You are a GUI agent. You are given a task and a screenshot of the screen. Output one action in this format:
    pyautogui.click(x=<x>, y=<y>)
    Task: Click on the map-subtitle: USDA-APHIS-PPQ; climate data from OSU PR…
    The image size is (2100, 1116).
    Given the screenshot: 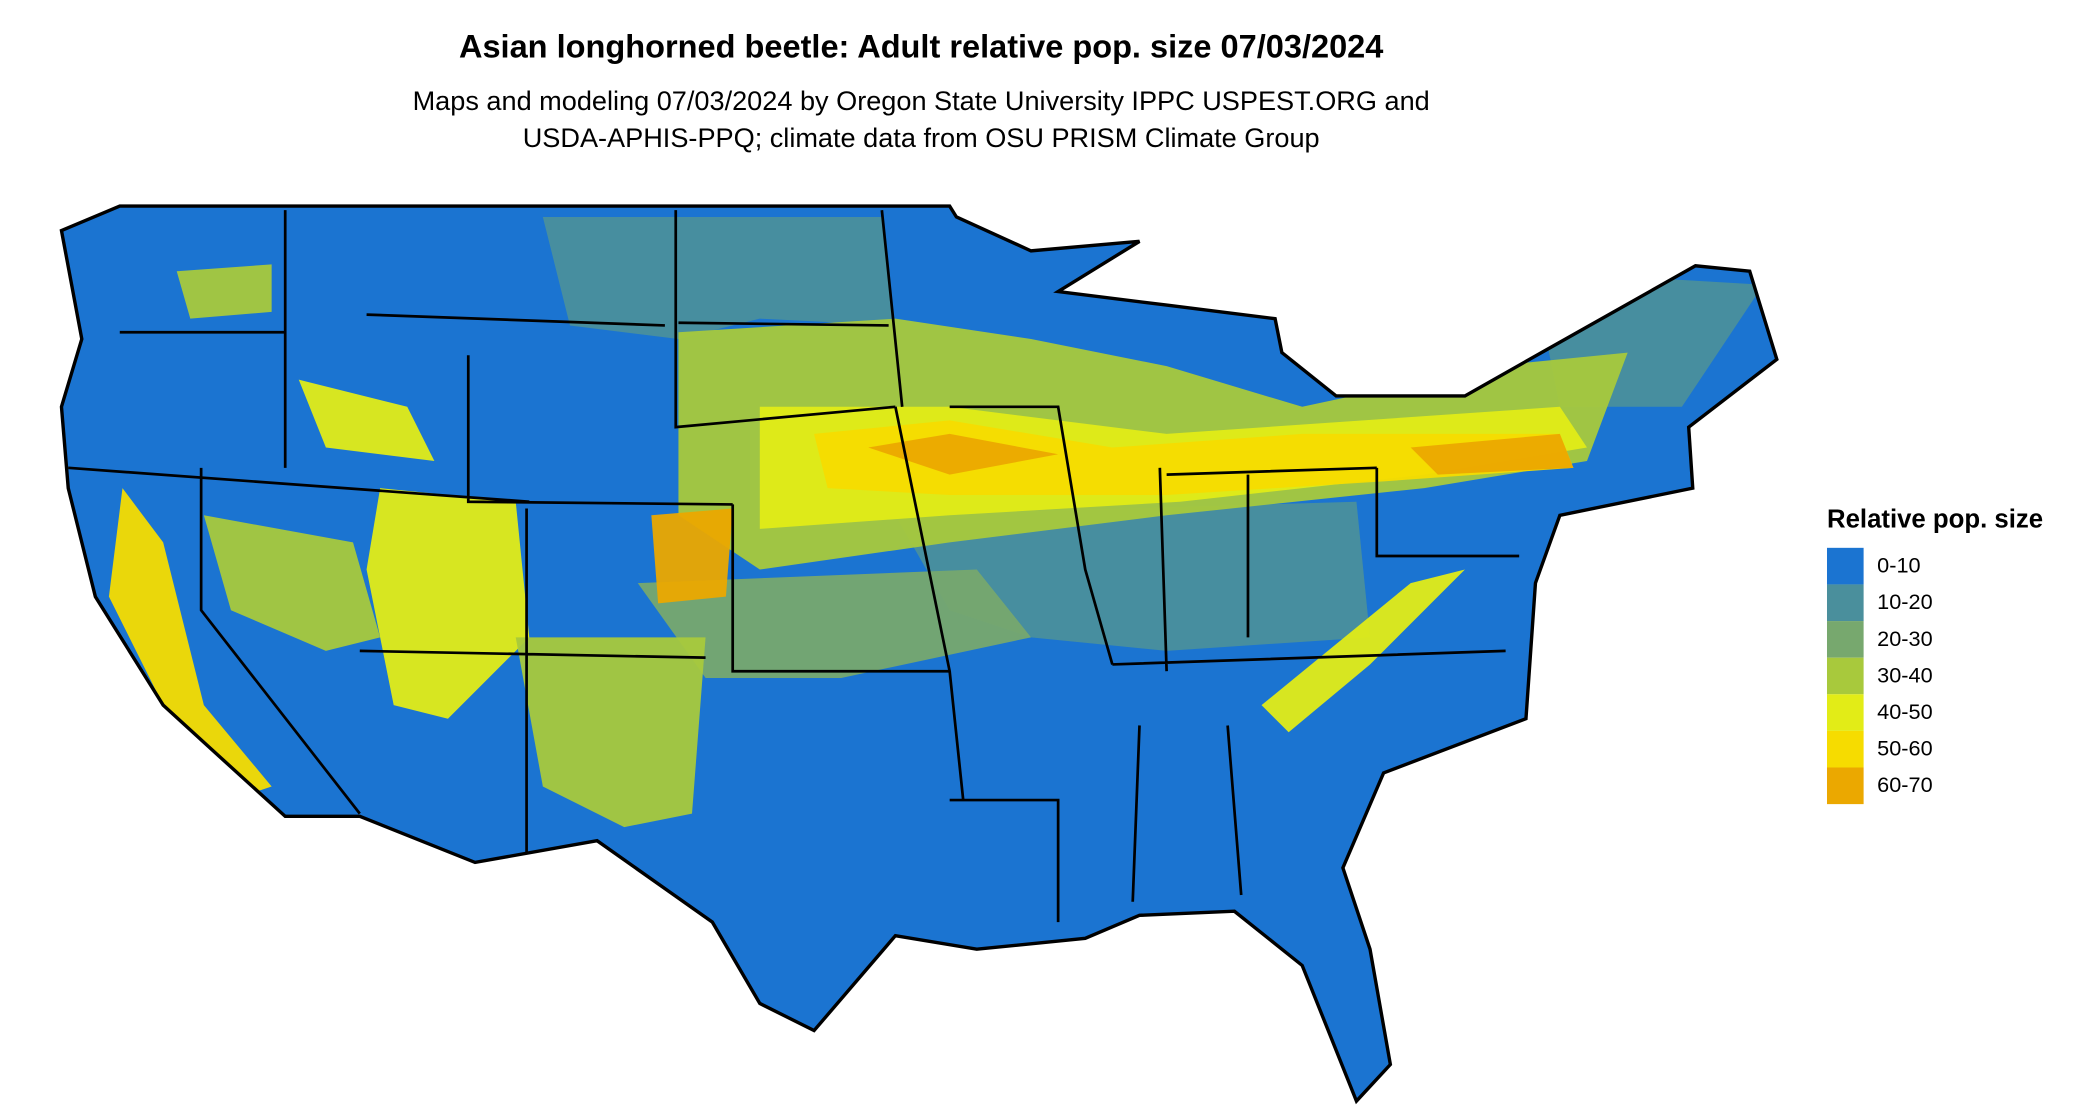 What is the action you would take?
    pyautogui.click(x=921, y=137)
    